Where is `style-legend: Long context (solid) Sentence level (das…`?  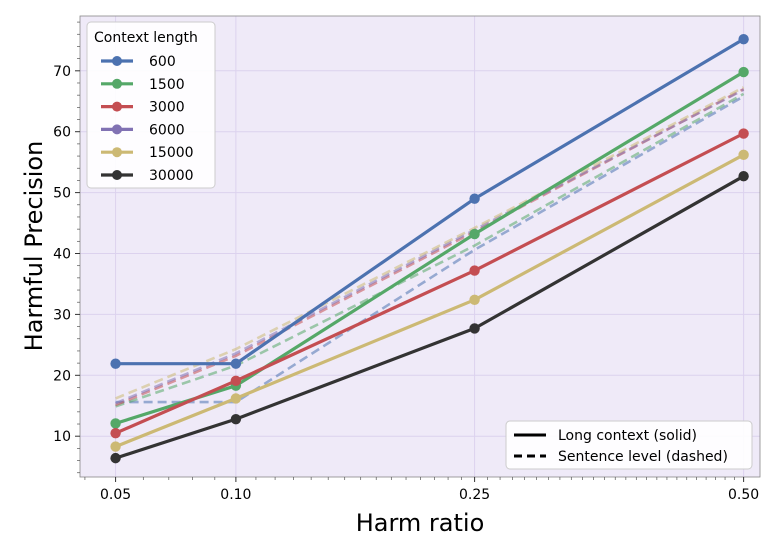
style-legend: Long context (solid) Sentence level (das… is located at coordinates (629, 445).